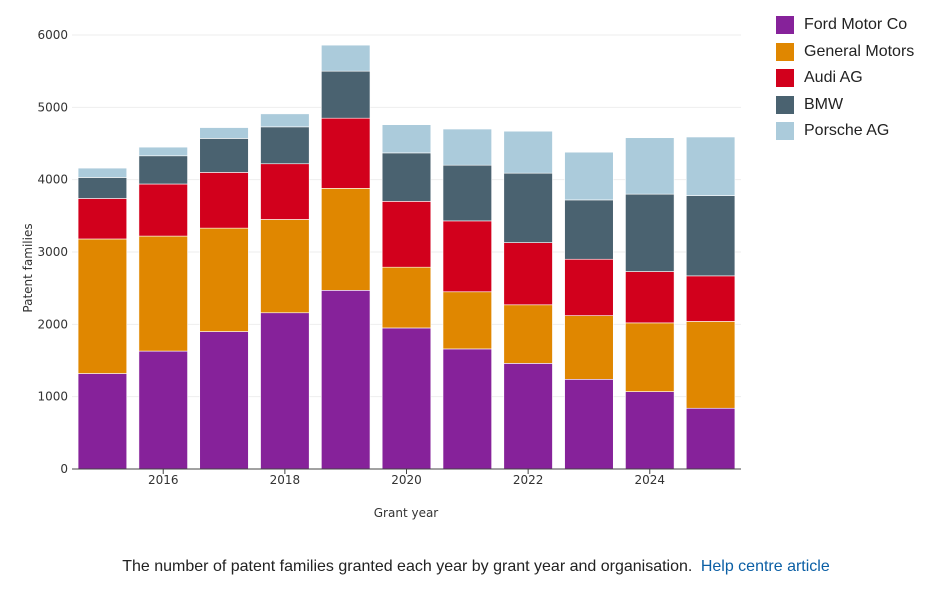  Describe the element at coordinates (833, 78) in the screenshot. I see `legend-label: Audi AG` at that location.